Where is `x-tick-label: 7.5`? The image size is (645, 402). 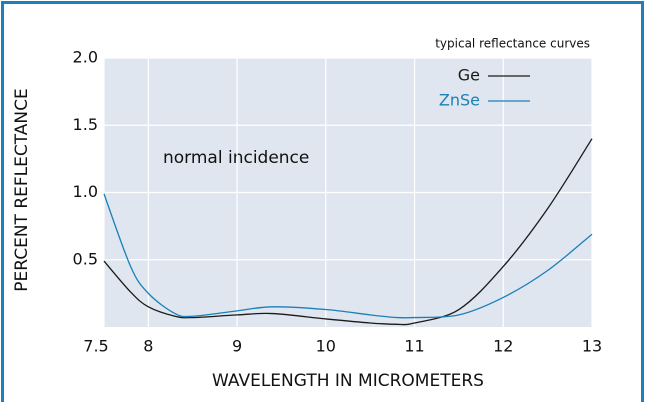 x-tick-label: 7.5 is located at coordinates (95, 346).